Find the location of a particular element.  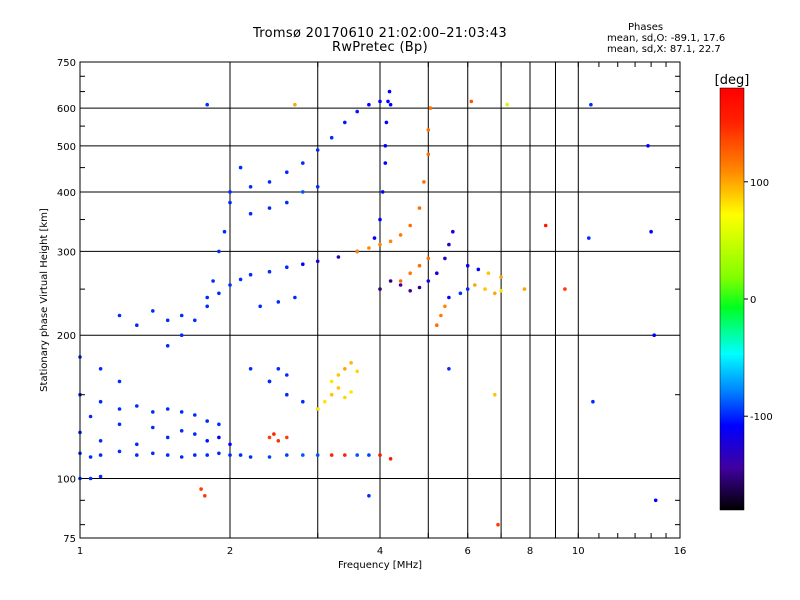

y-tick-label: 100 is located at coordinates (66, 480).